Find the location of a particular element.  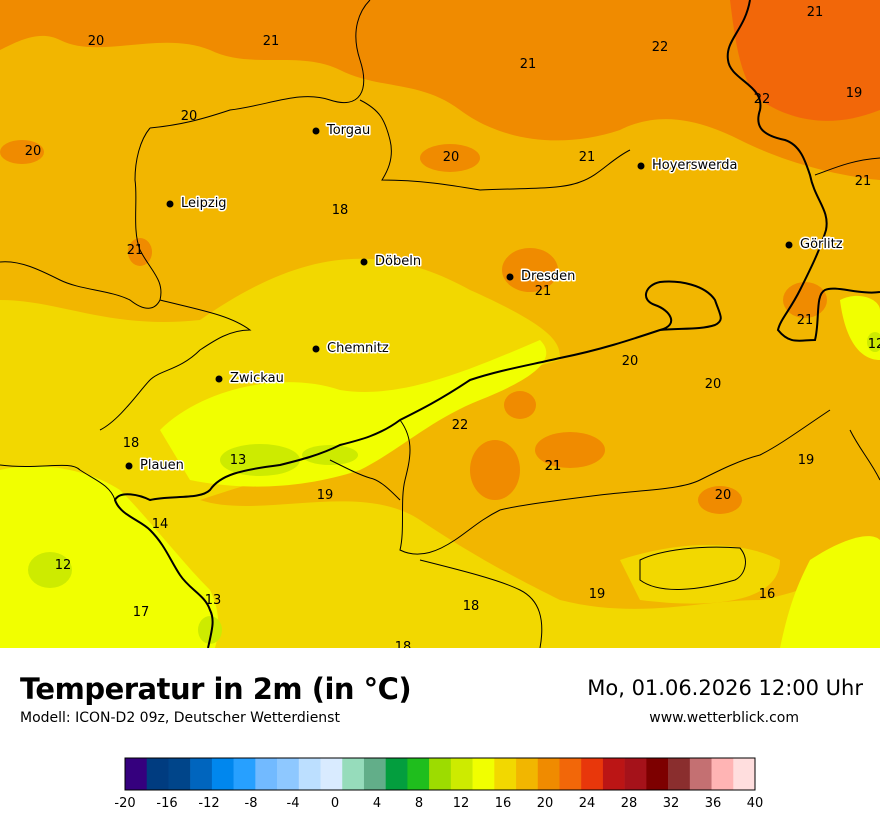

city-label-plauen: Plauen is located at coordinates (162, 465).